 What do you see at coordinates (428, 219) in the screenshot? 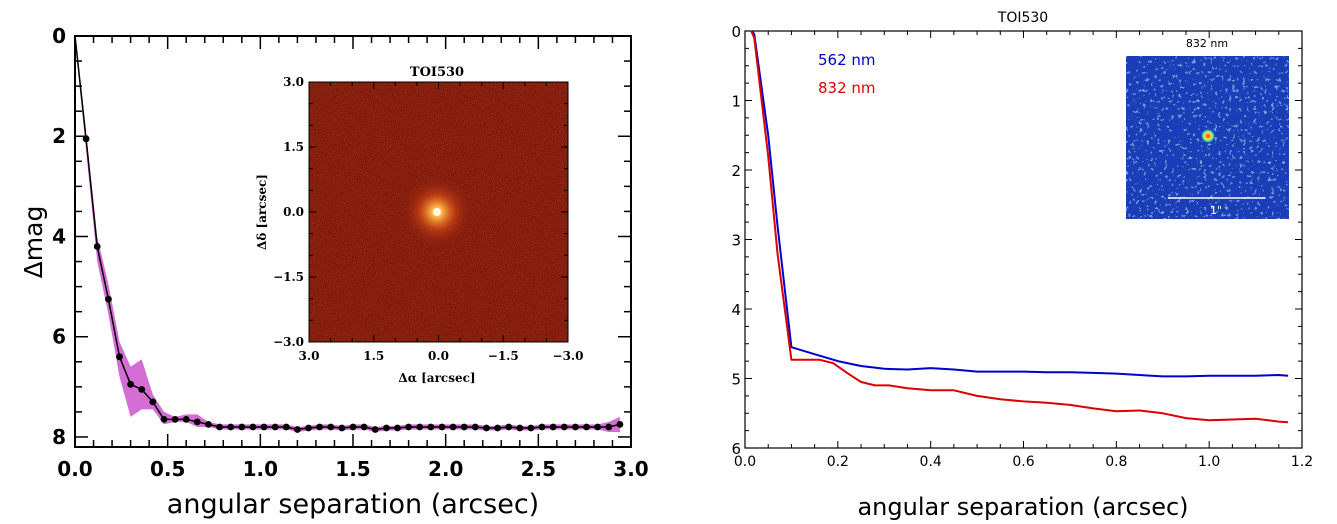
I see `left-inset-ticks: 3.0 3.0 1.5 1.5 0.0 0.0 −1.5 −1.5 −3.0 −3.0` at bounding box center [428, 219].